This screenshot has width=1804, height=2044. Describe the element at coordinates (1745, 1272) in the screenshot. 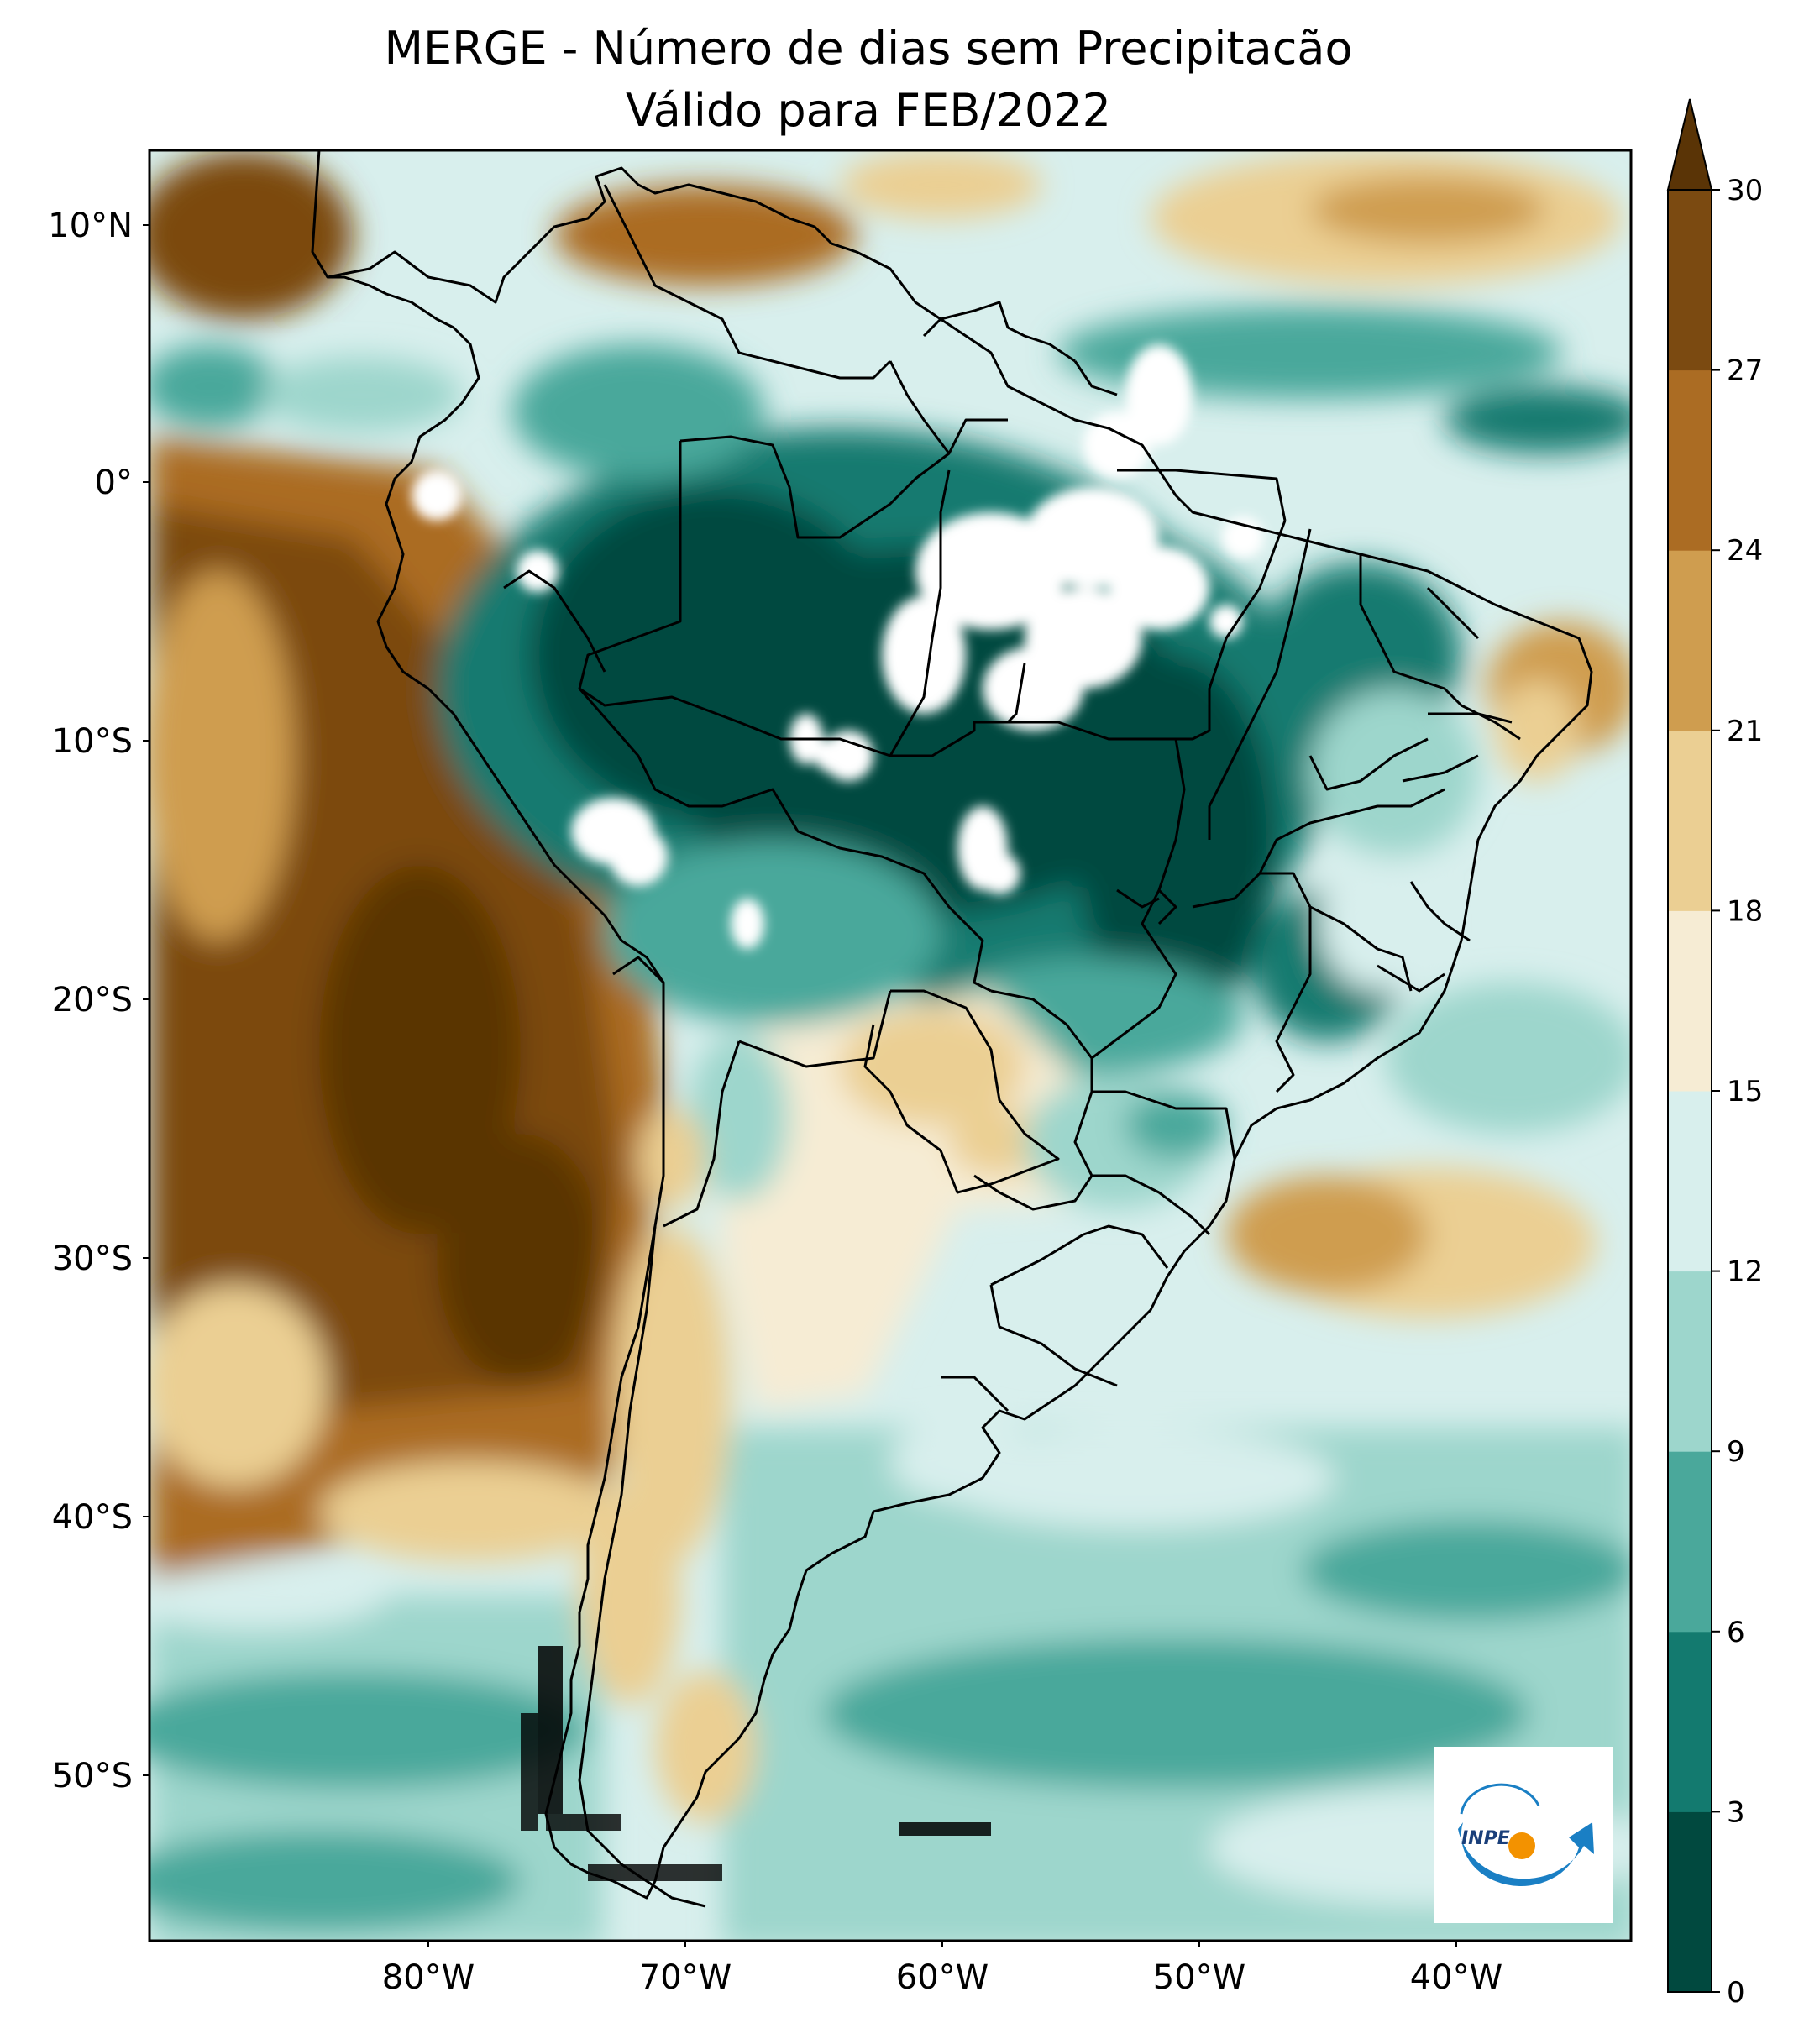

I see `colorbar-tick-label: 12` at that location.